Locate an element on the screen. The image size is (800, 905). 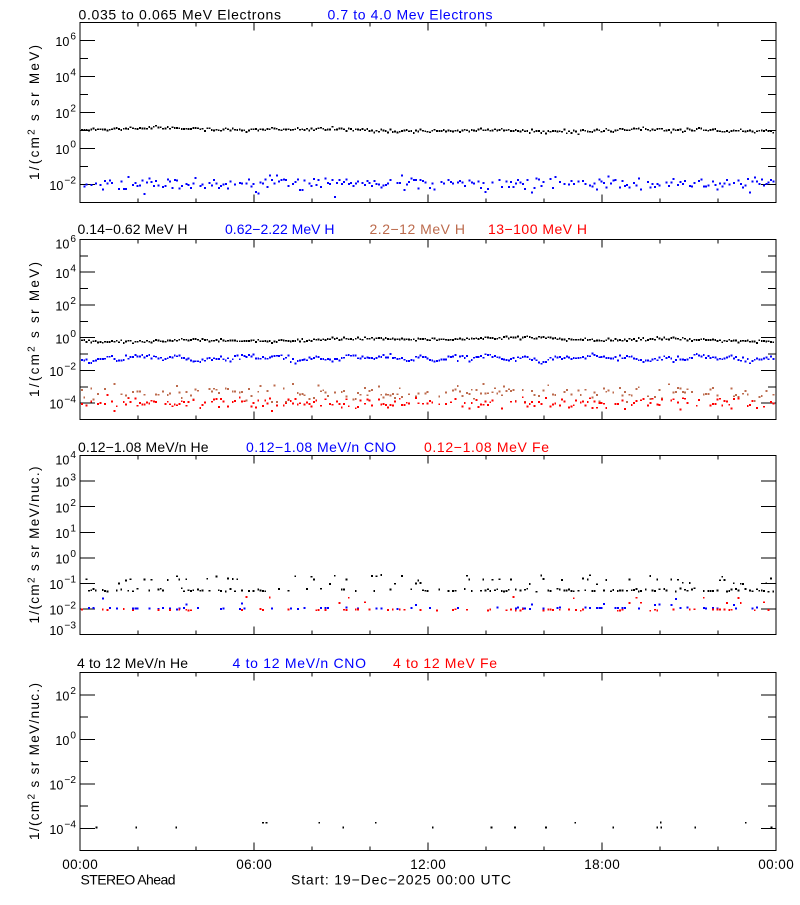
svg-text: 0.62−2.22 MeV H is located at coordinates (280, 229).